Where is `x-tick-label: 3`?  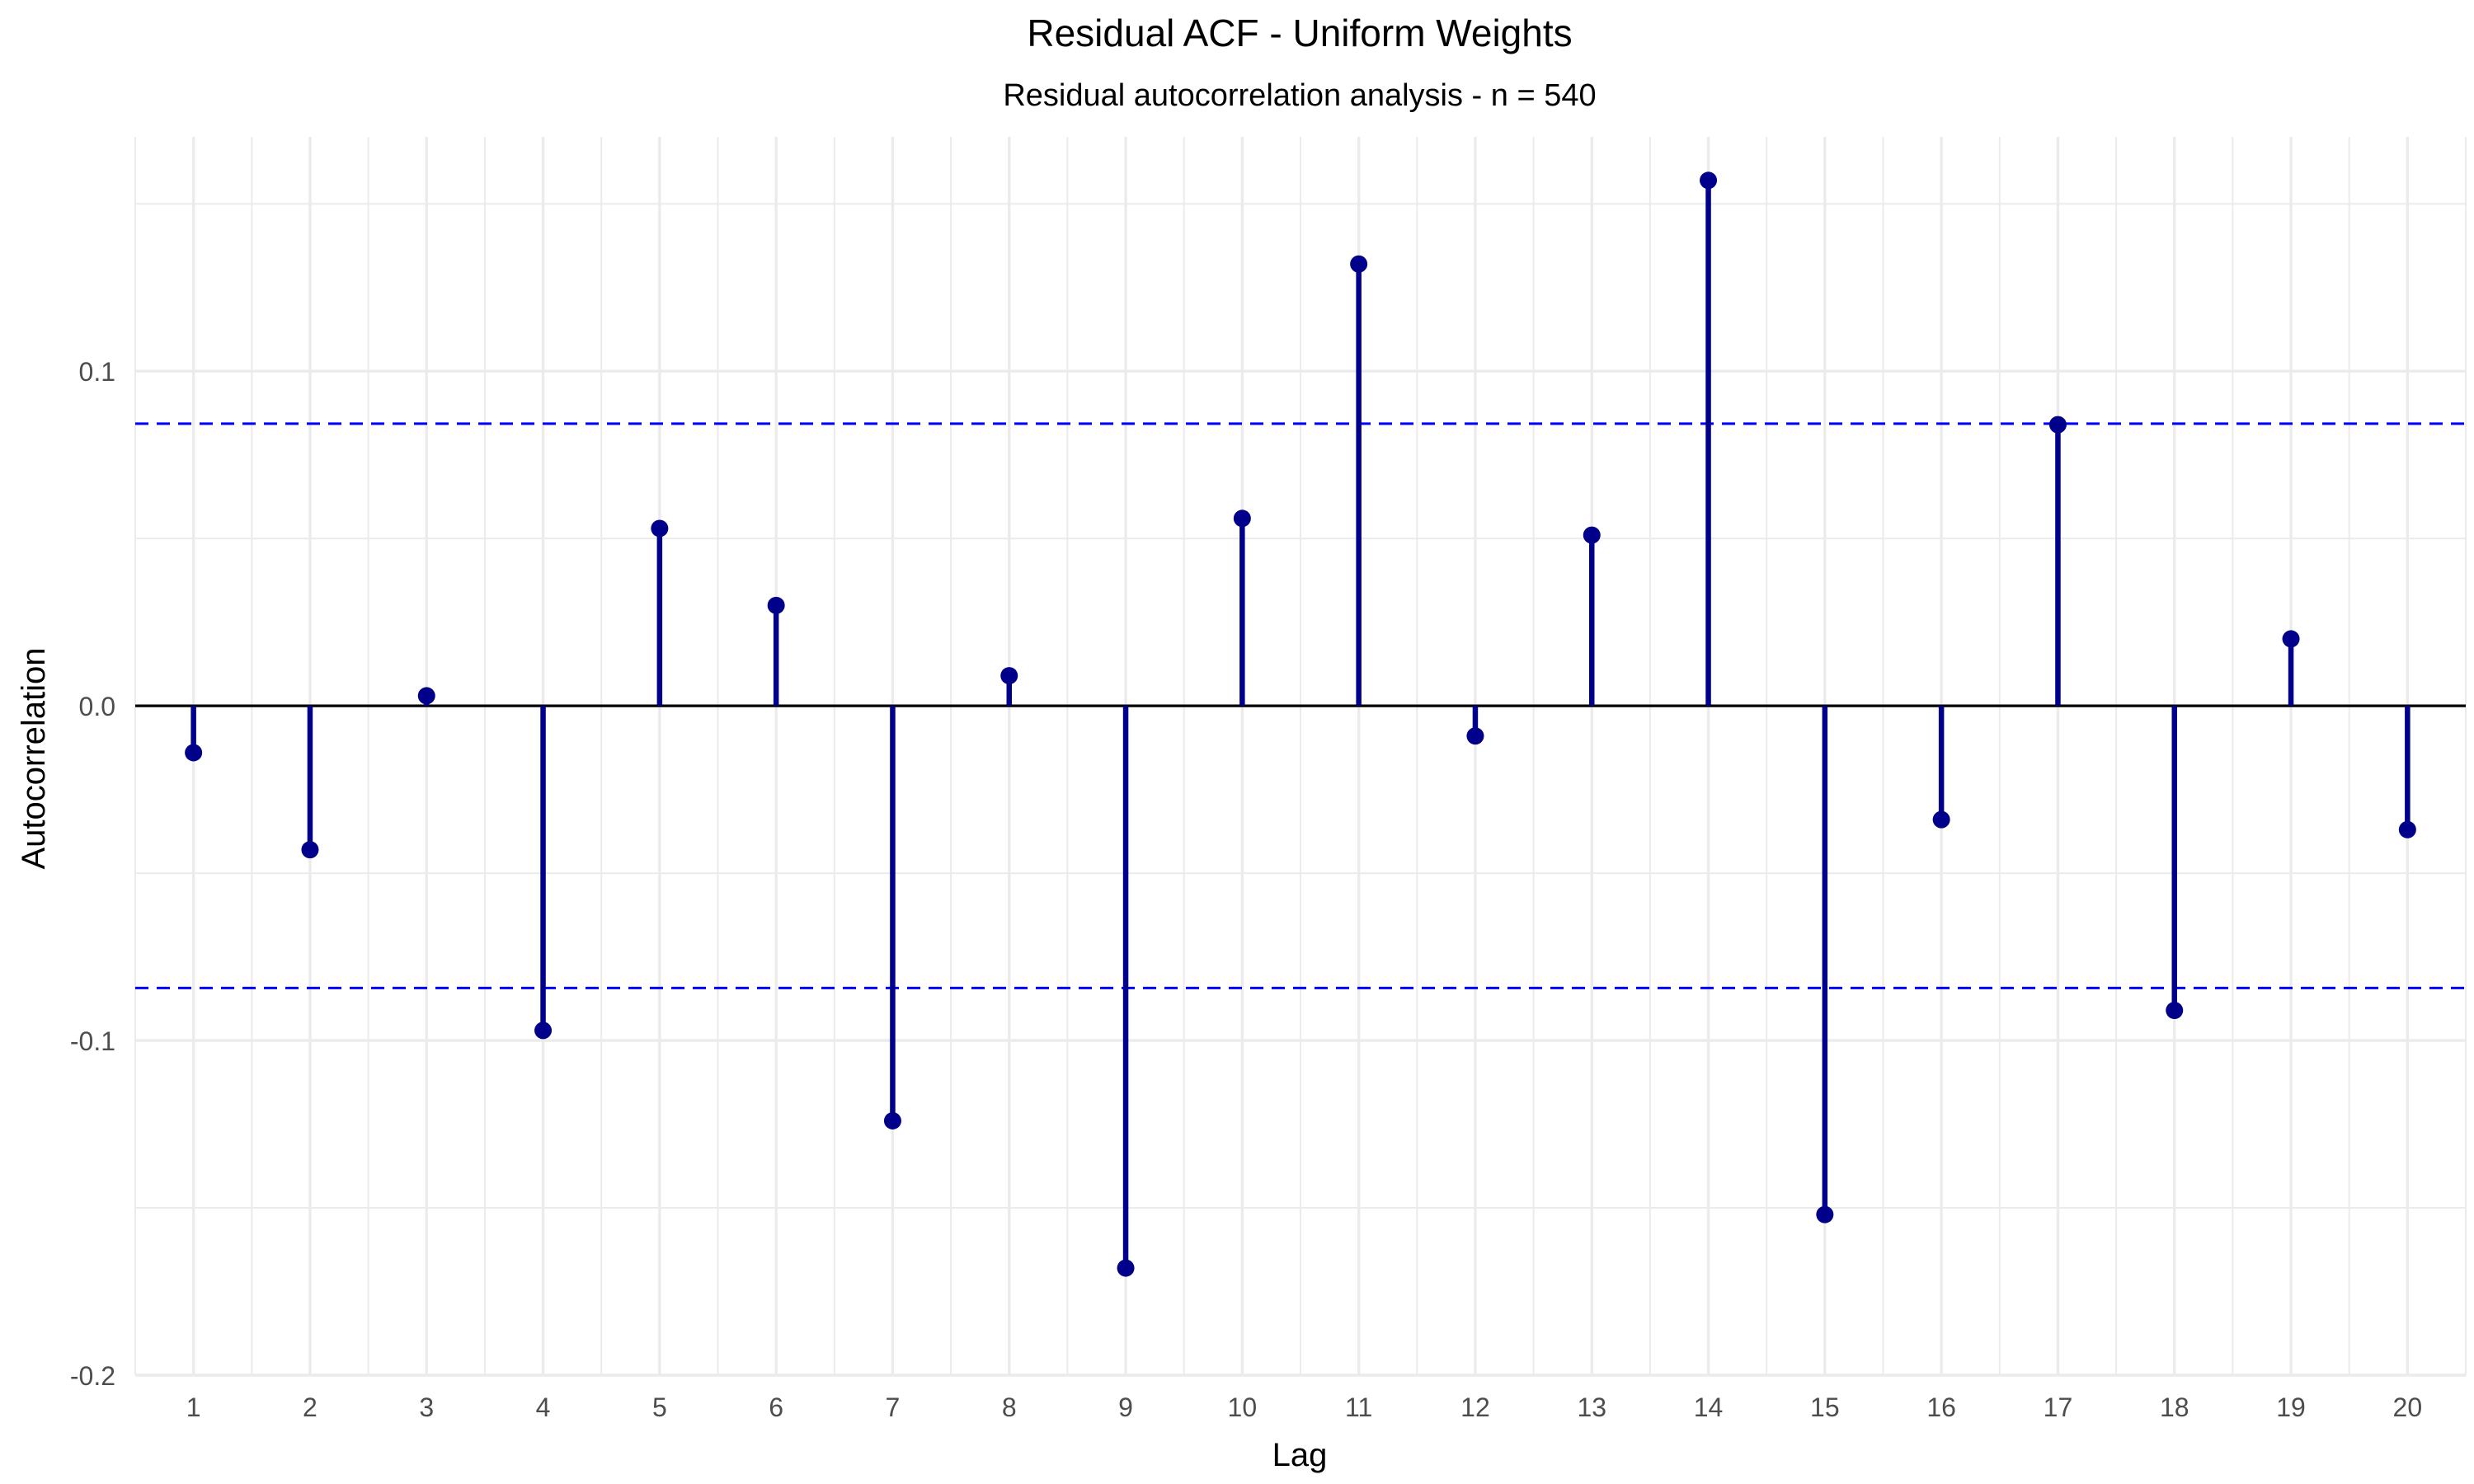 x-tick-label: 3 is located at coordinates (426, 1407).